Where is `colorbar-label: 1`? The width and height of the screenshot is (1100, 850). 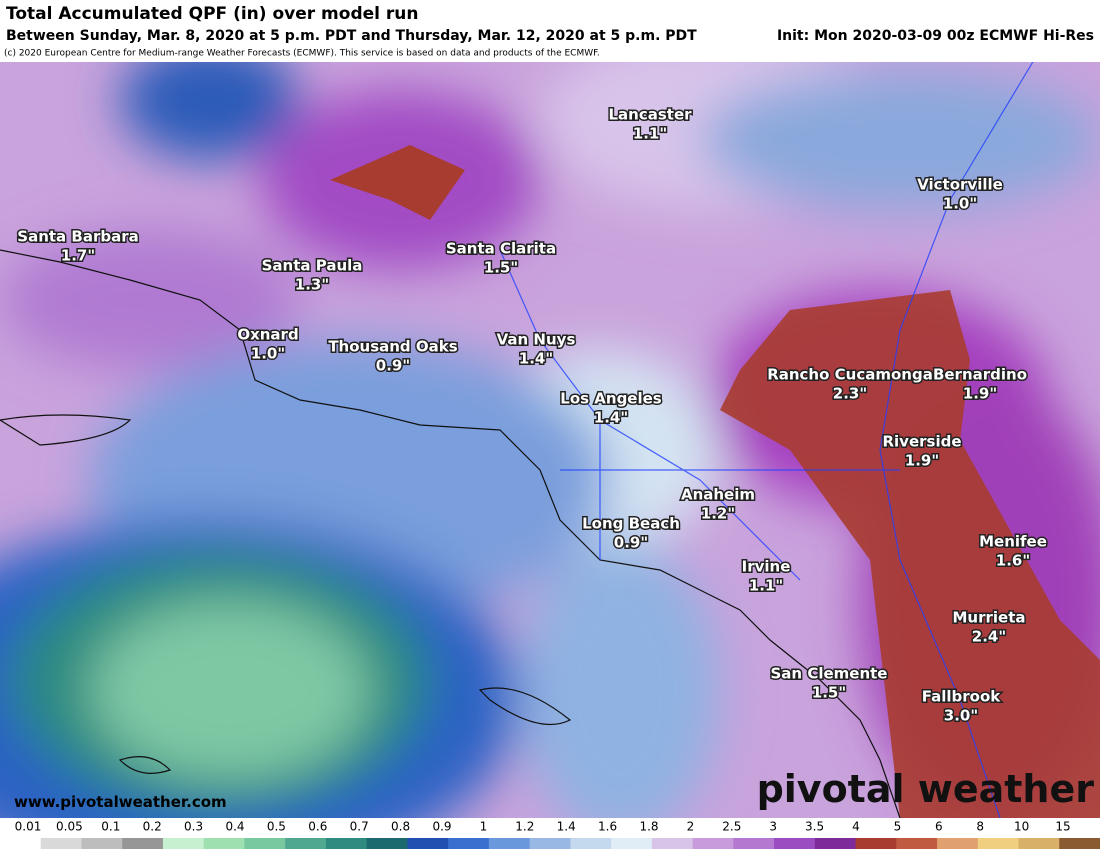
colorbar-label: 1 is located at coordinates (484, 827).